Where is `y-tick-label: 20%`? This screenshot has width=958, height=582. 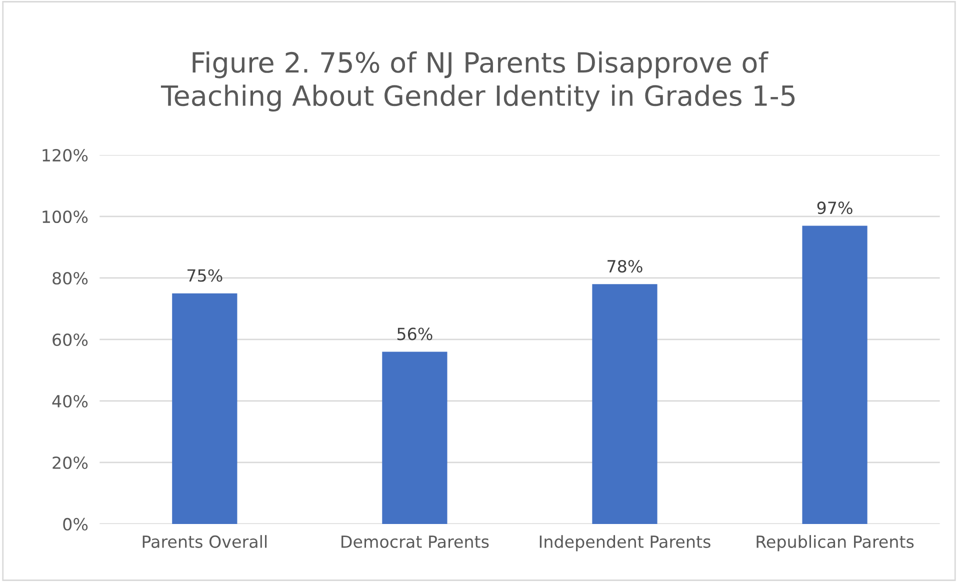
y-tick-label: 20% is located at coordinates (70, 463).